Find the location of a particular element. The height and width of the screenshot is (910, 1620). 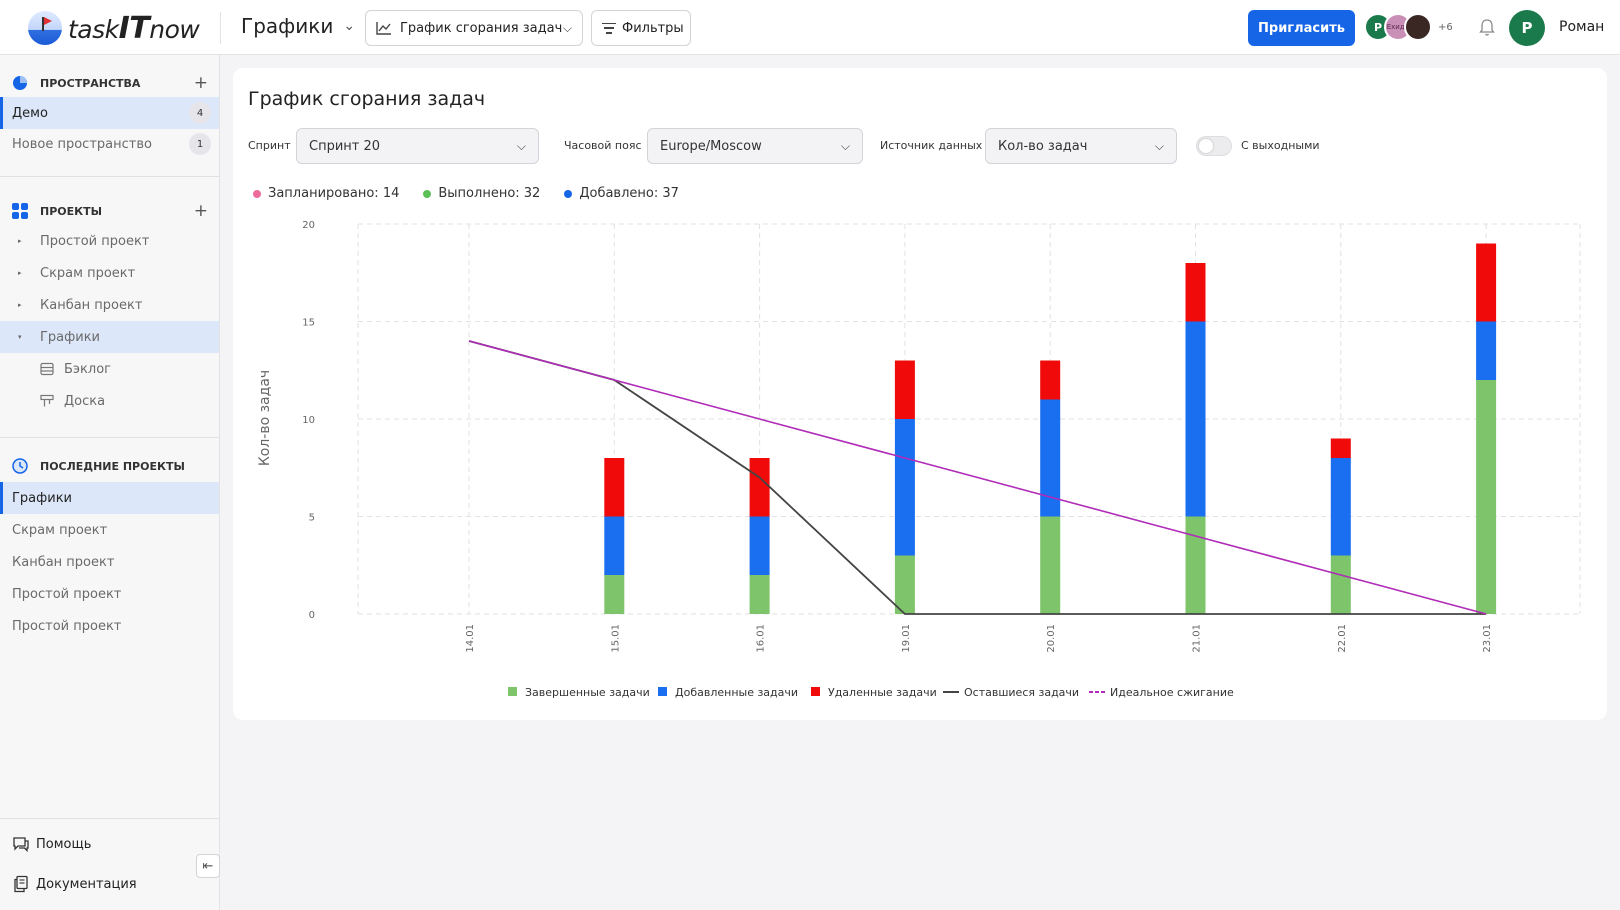

more-members-count: +6 is located at coordinates (1445, 27).